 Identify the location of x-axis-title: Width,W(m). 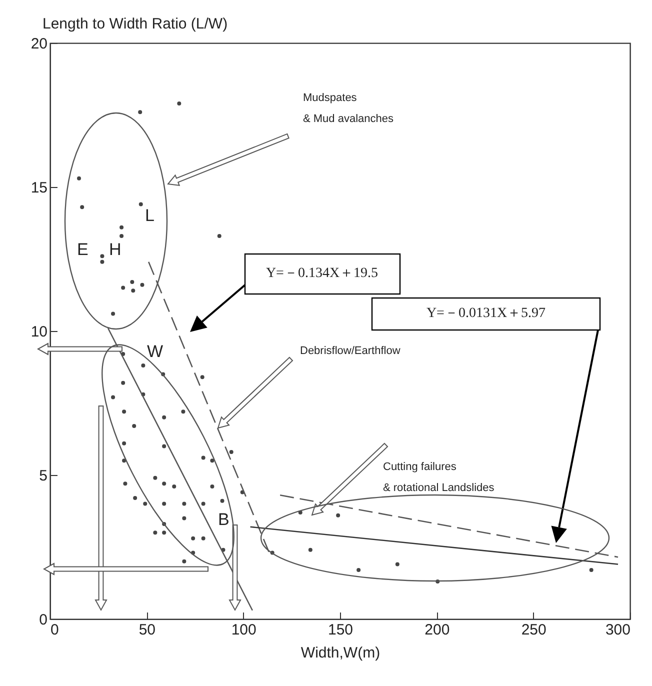
(340, 653).